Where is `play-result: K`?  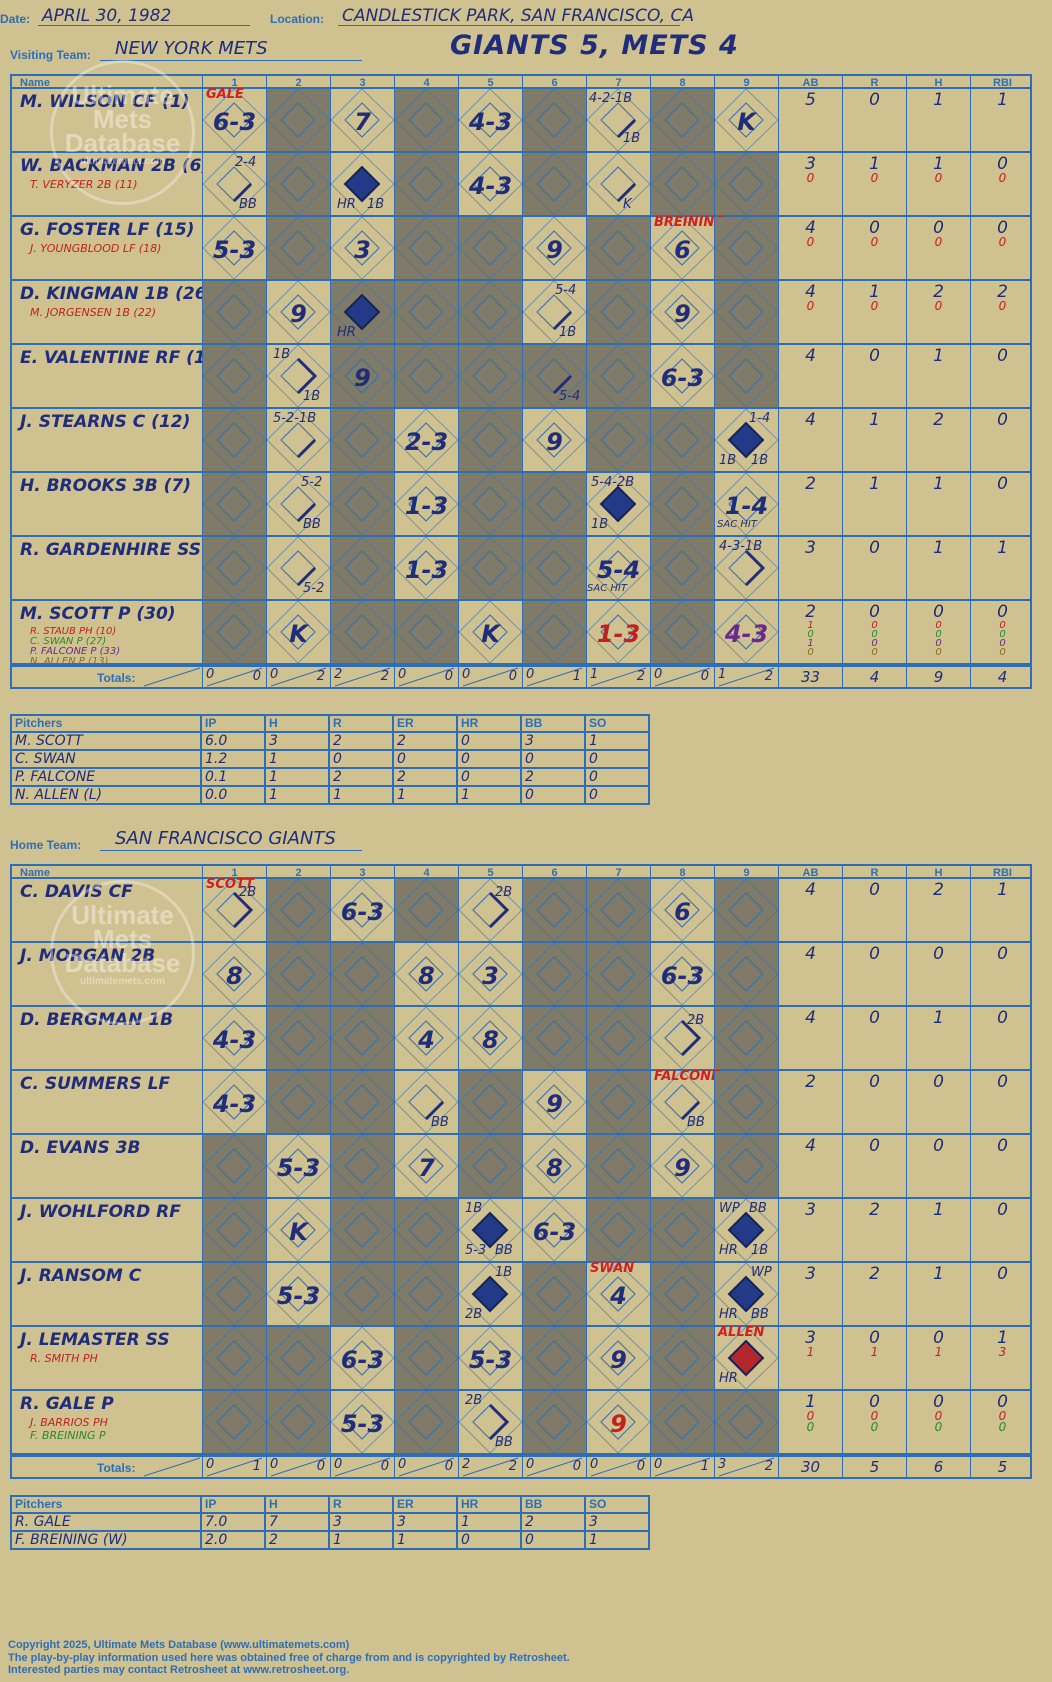
play-result: K is located at coordinates (490, 634).